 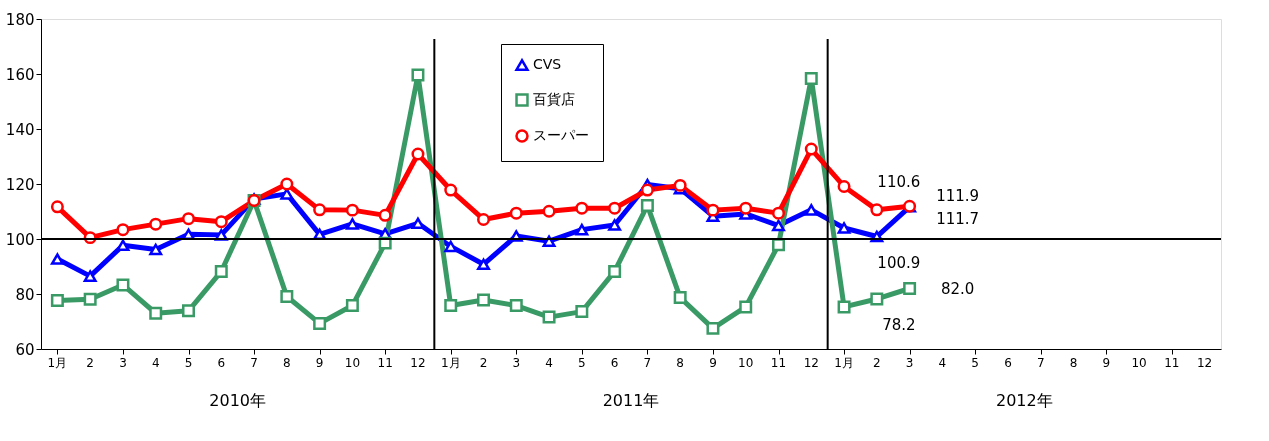 I want to click on data-label: 110.6, so click(x=899, y=181).